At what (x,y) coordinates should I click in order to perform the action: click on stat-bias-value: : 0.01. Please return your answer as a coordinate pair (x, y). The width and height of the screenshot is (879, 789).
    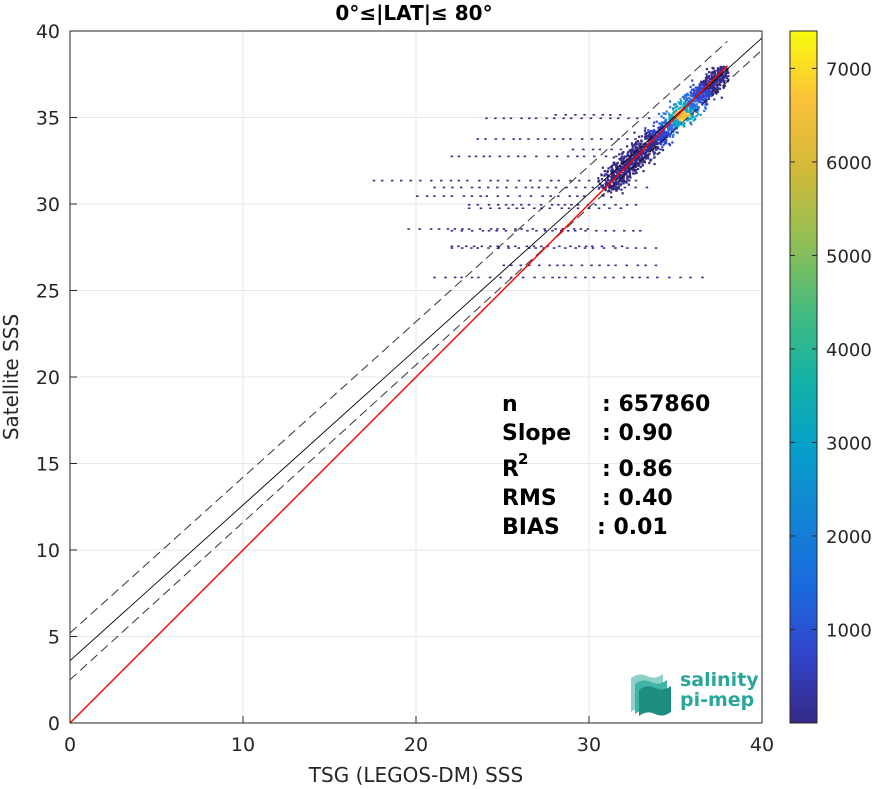
    Looking at the image, I should click on (632, 527).